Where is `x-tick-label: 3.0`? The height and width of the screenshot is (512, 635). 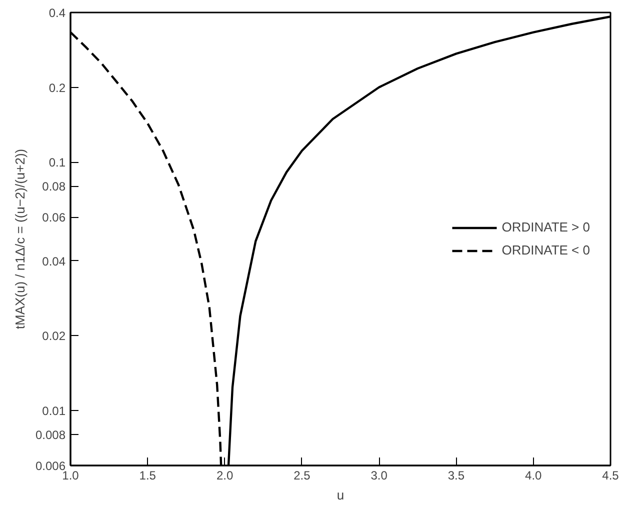 x-tick-label: 3.0 is located at coordinates (379, 475).